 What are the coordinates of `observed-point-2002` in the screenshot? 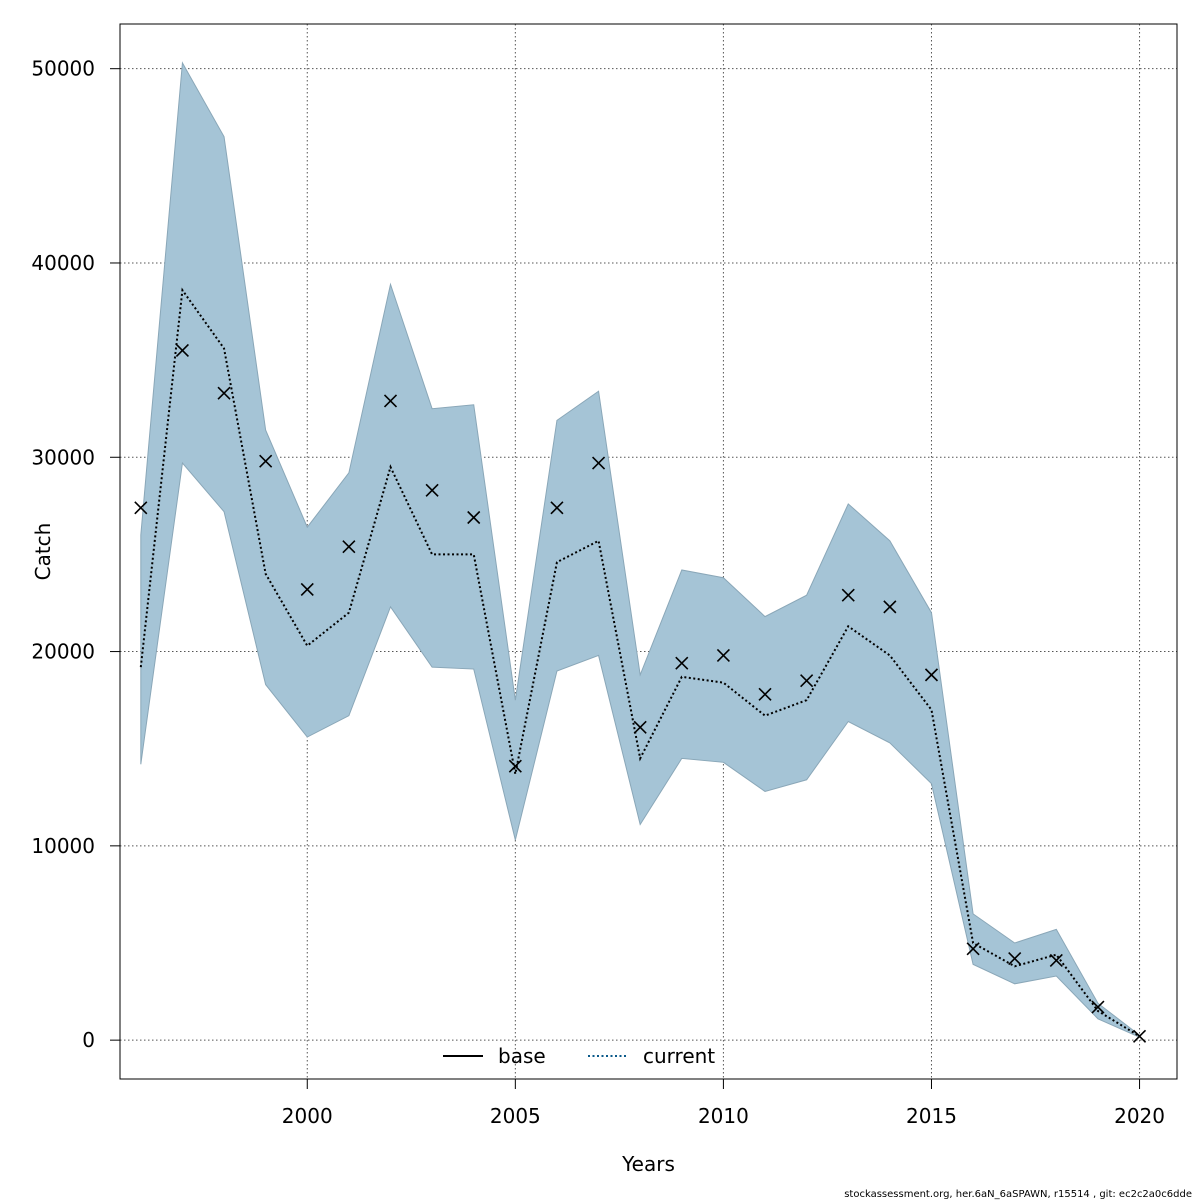 It's located at (390, 401).